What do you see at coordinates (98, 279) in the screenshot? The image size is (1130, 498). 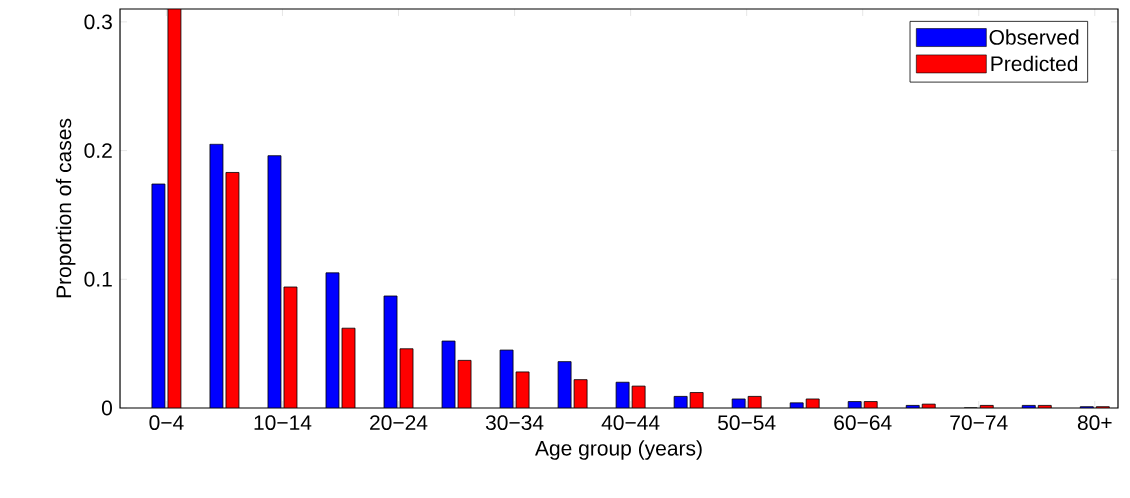 I see `y-tick-label: 0.1` at bounding box center [98, 279].